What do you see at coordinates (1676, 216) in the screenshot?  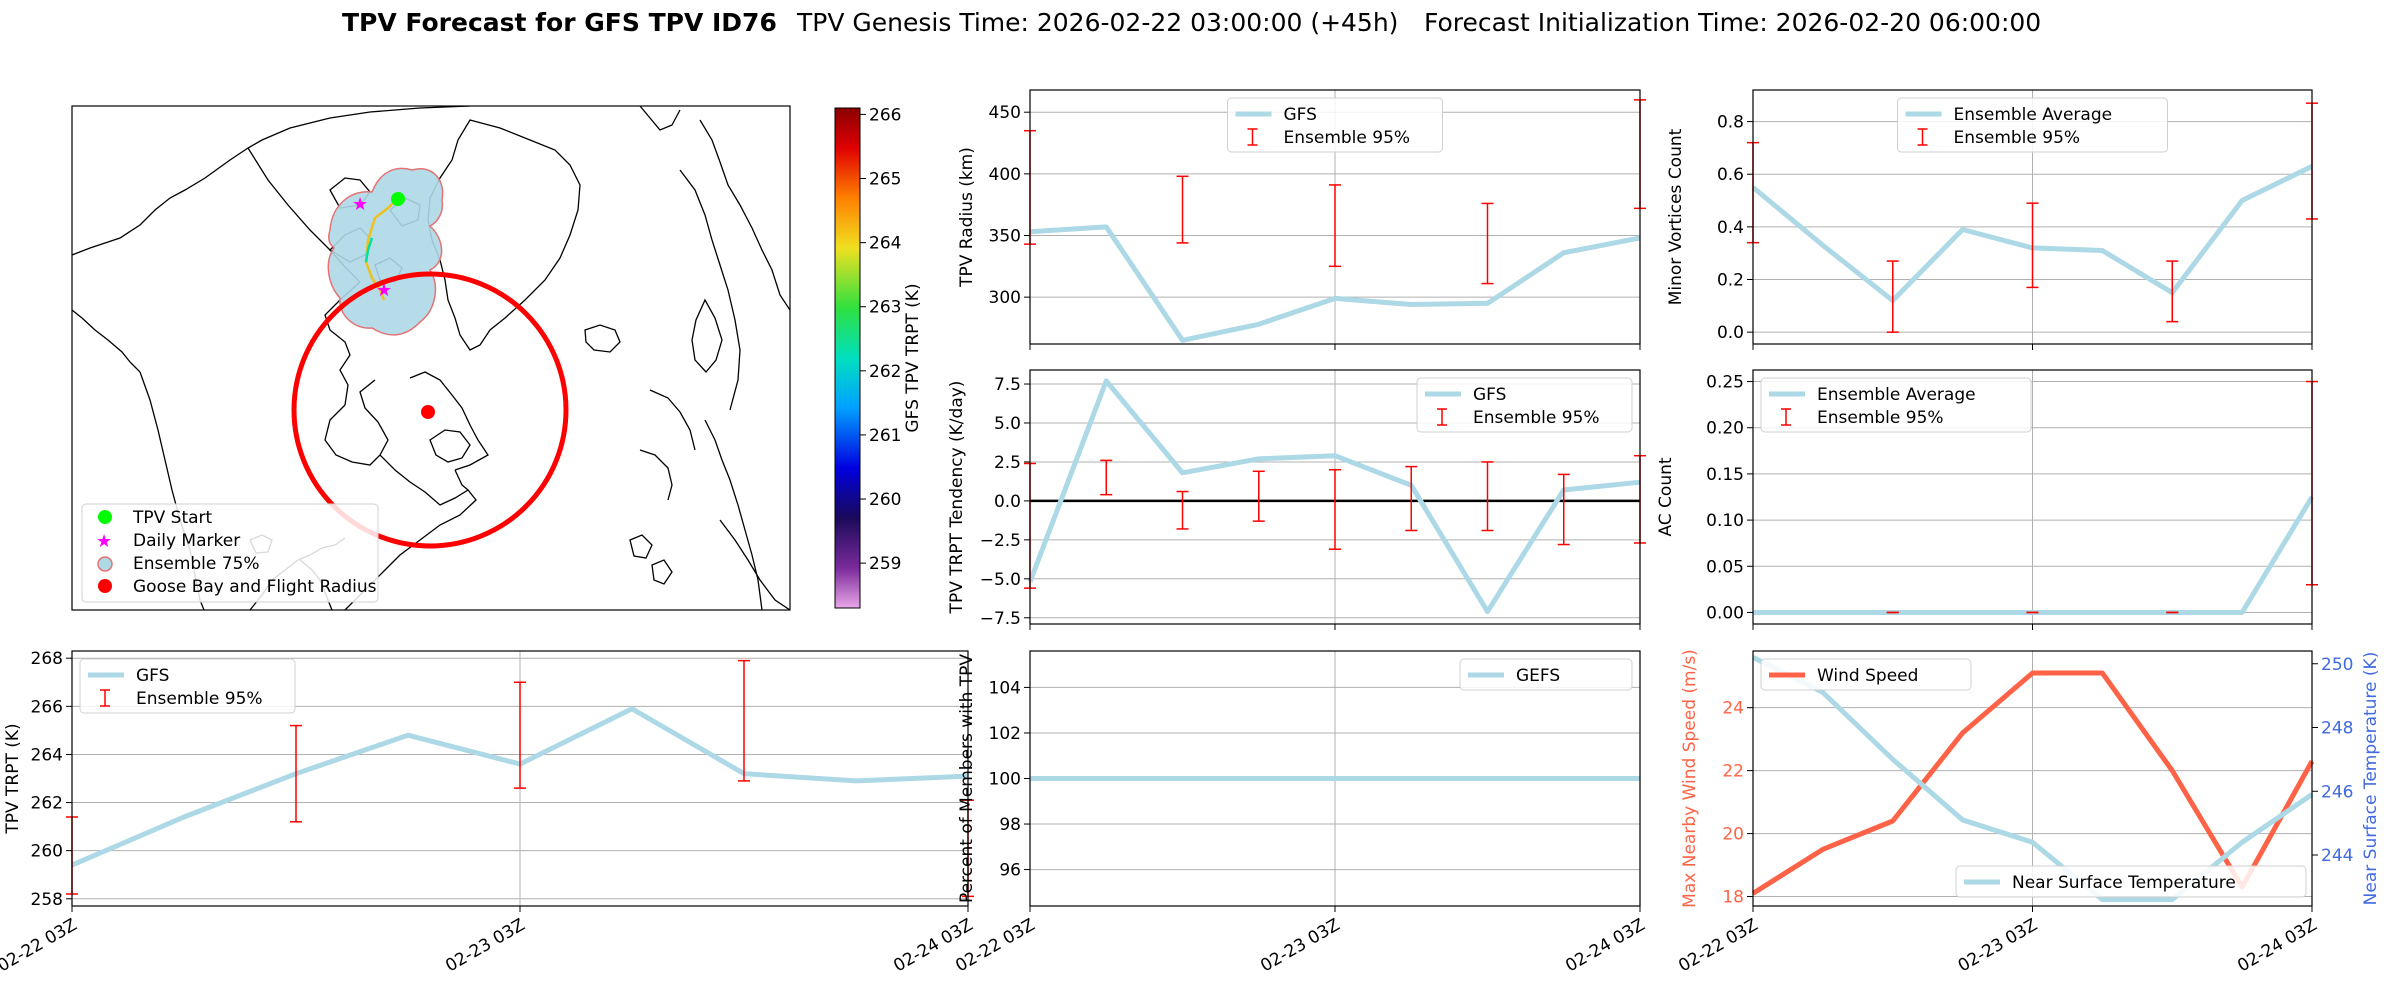 I see `y-axis-label: Minor Vortices Count` at bounding box center [1676, 216].